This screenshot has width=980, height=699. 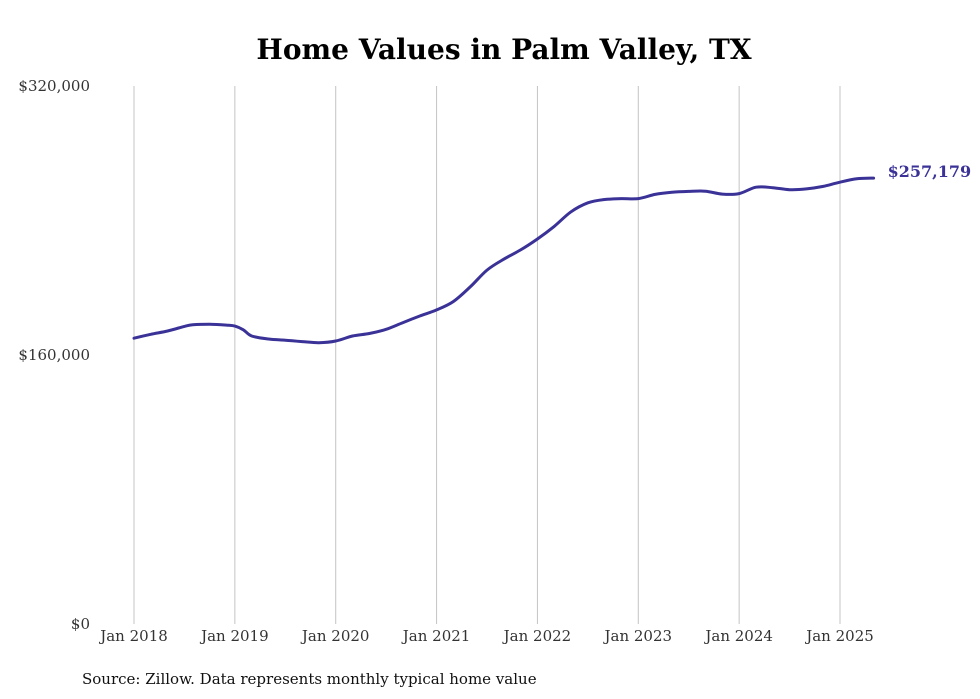 I want to click on y-tick-label: $160,000, so click(x=54, y=355).